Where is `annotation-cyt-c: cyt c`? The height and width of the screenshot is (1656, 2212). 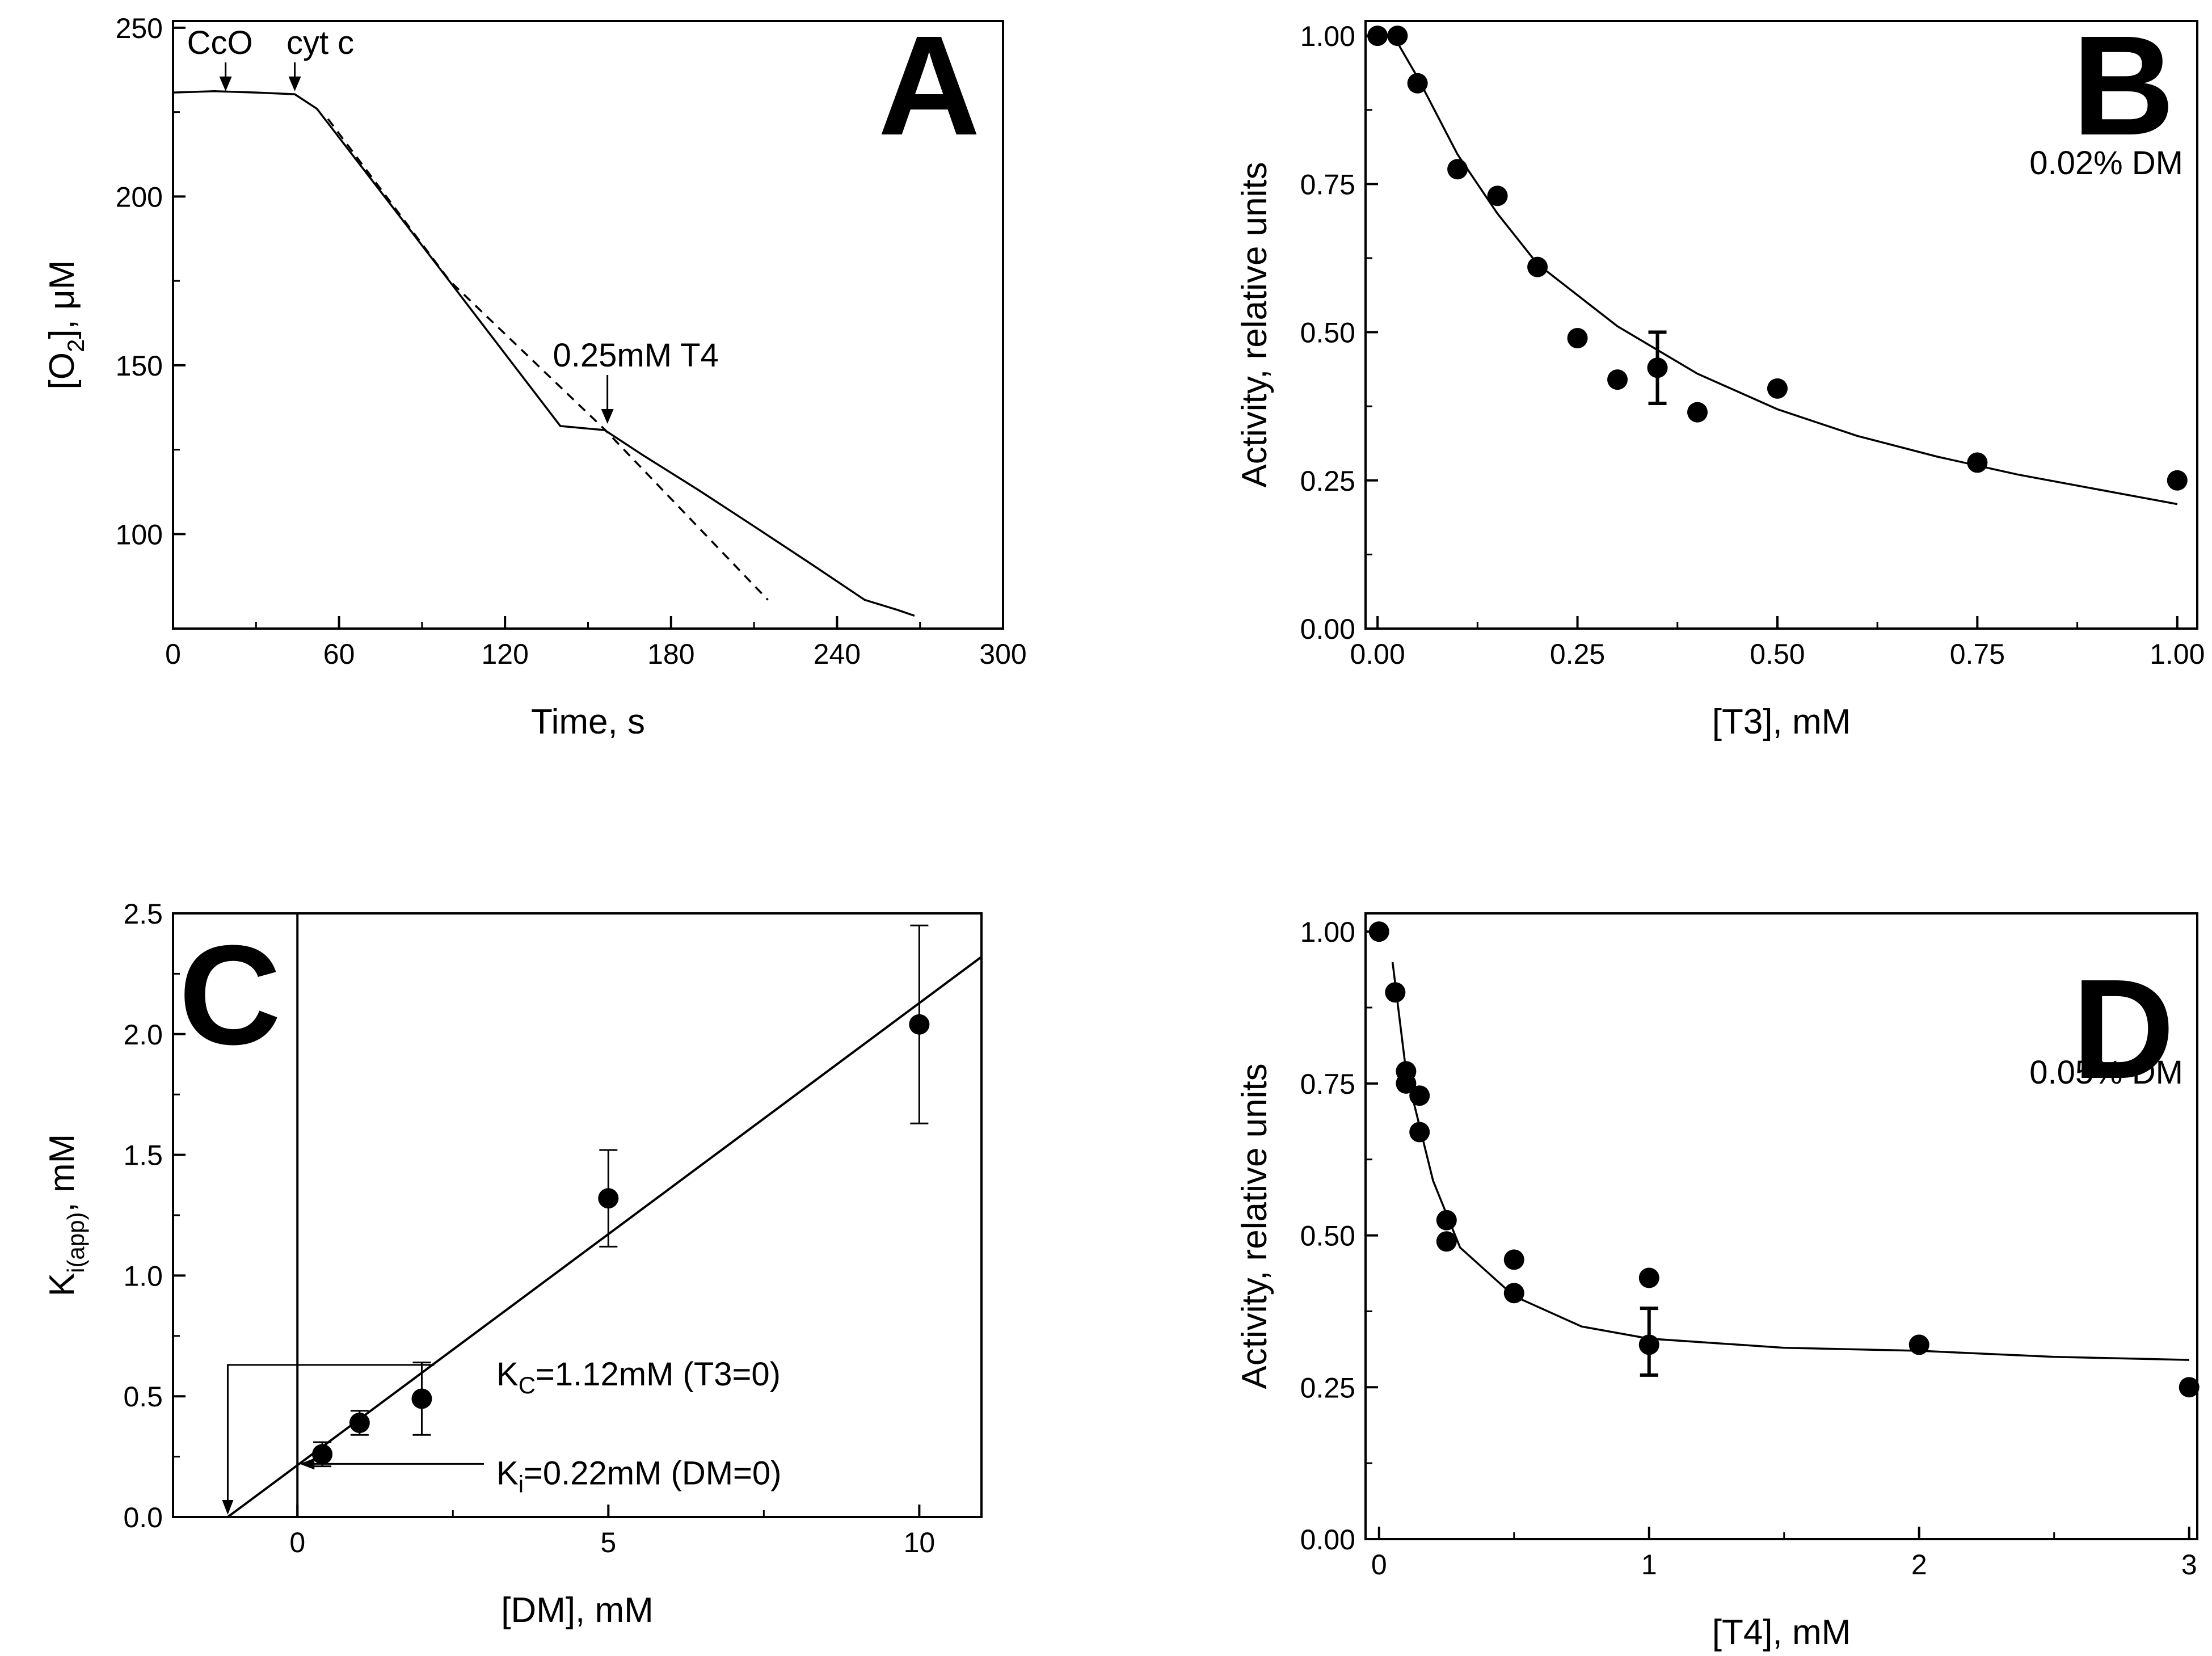
annotation-cyt-c: cyt c is located at coordinates (320, 42).